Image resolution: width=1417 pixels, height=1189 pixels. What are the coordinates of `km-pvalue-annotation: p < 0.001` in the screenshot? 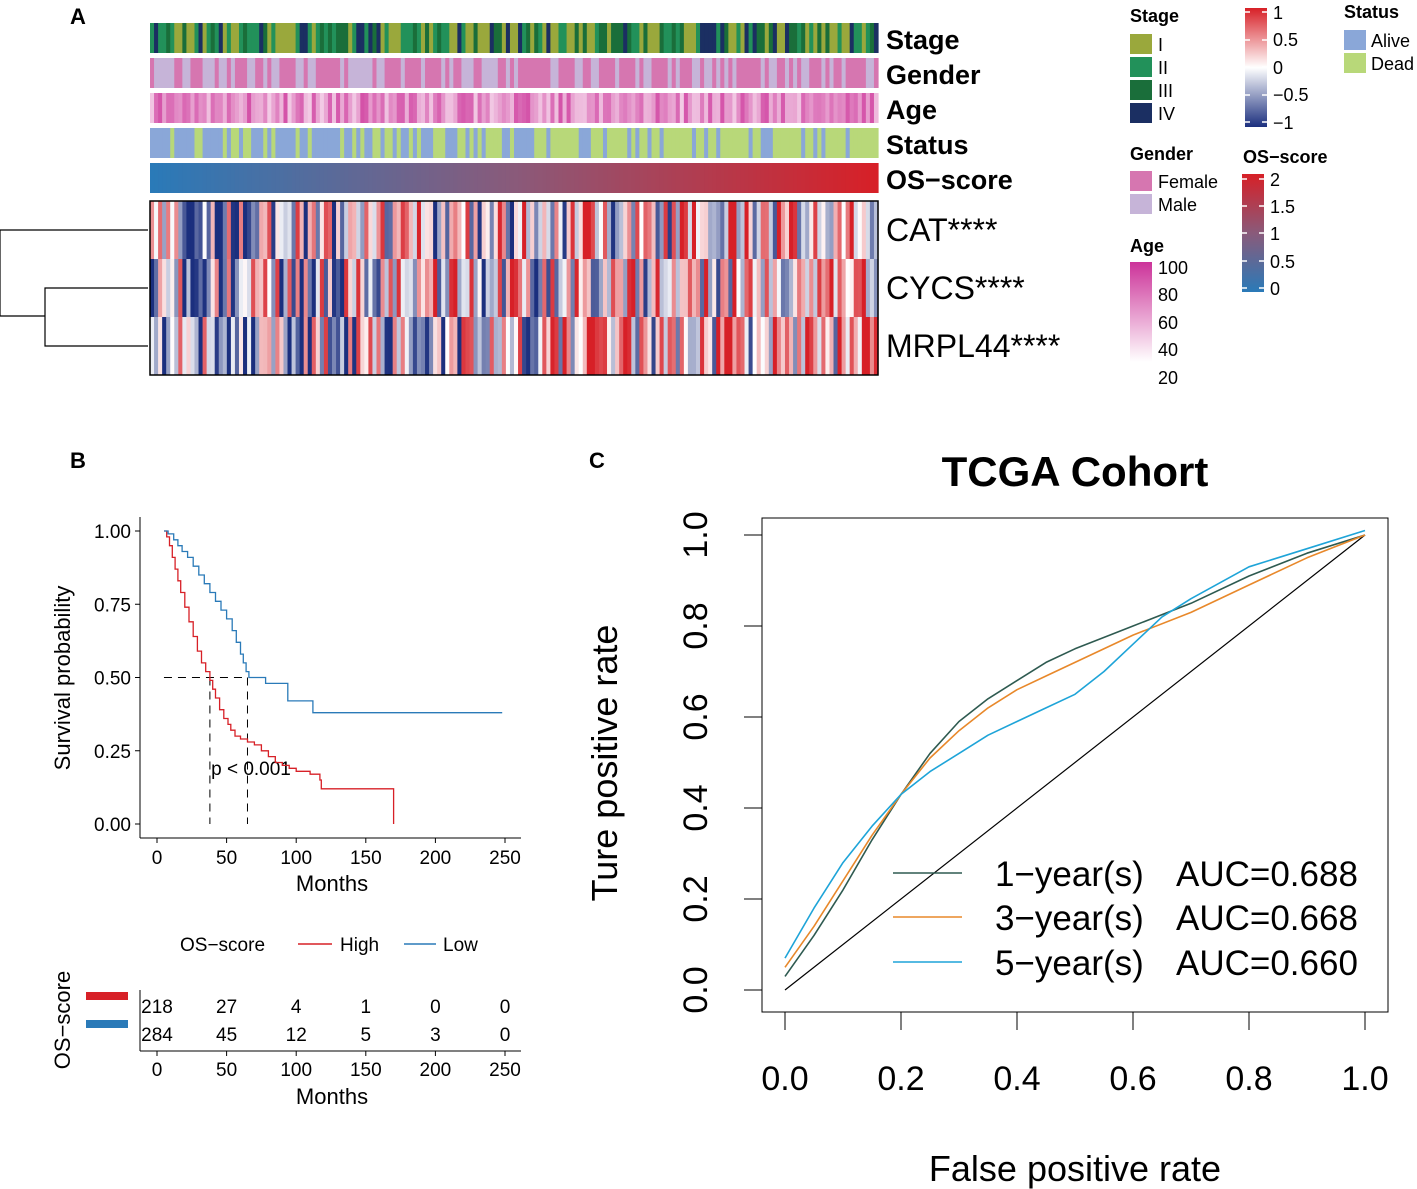 It's located at (251, 769).